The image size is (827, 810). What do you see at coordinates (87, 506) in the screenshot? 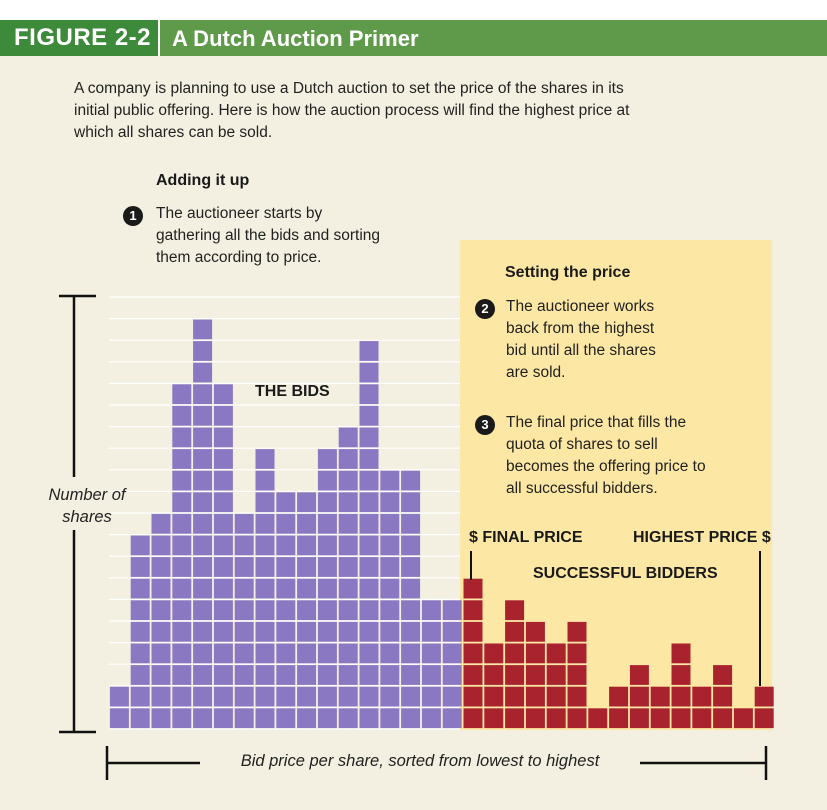
I see `y-axis-label: Number of shares` at bounding box center [87, 506].